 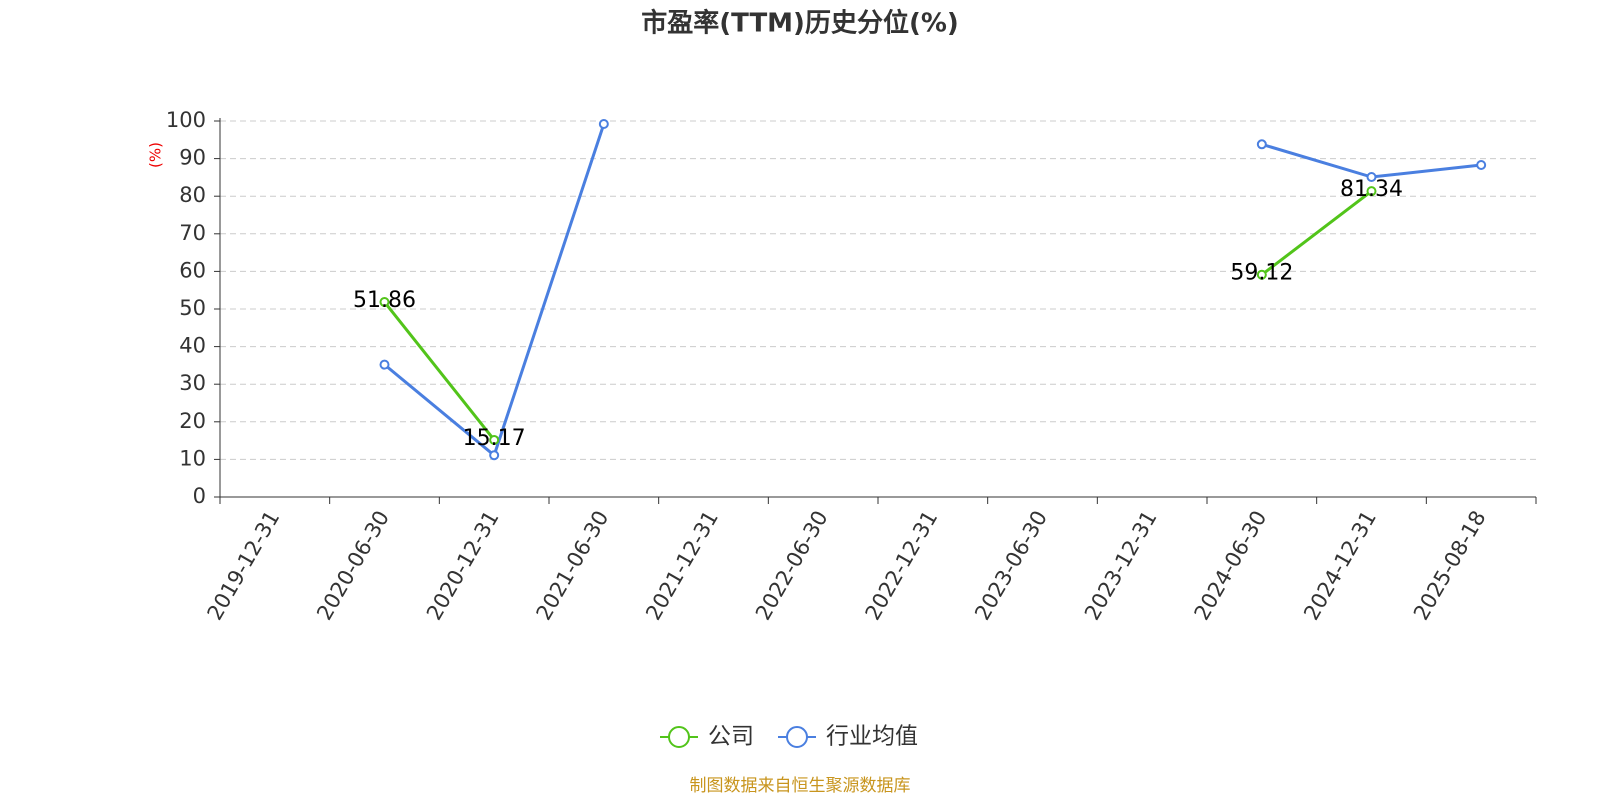 What do you see at coordinates (353, 566) in the screenshot?
I see `x-tick-label: 2020-06-30` at bounding box center [353, 566].